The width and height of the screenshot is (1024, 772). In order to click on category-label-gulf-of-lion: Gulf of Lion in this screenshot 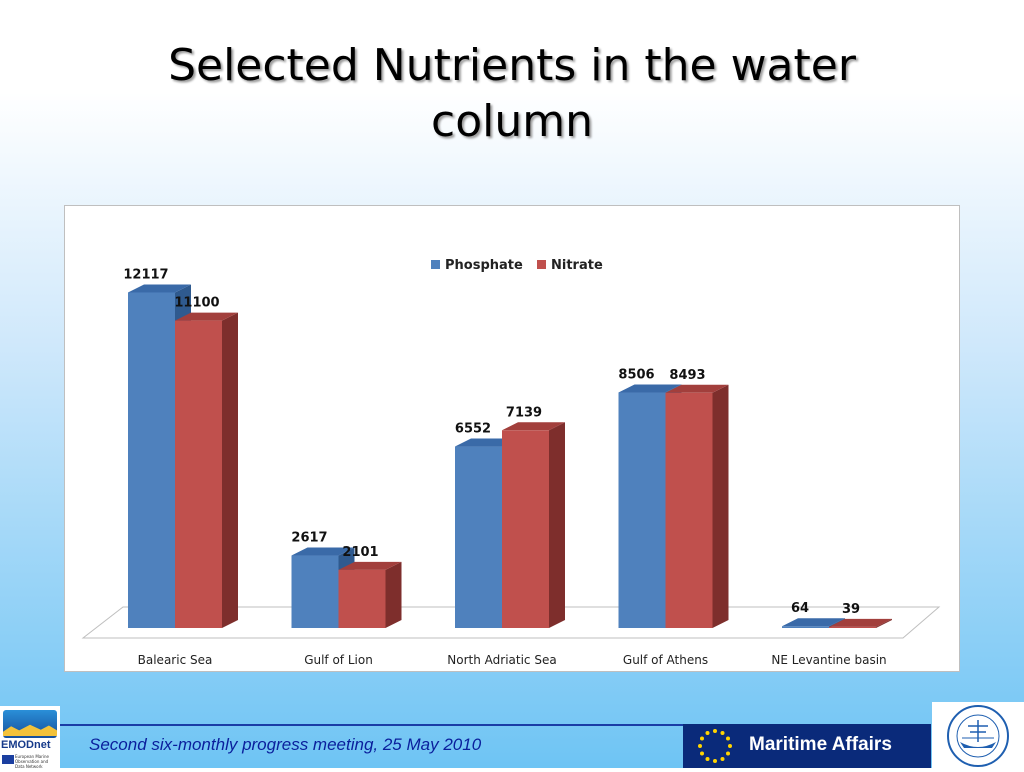, I will do `click(338, 660)`.